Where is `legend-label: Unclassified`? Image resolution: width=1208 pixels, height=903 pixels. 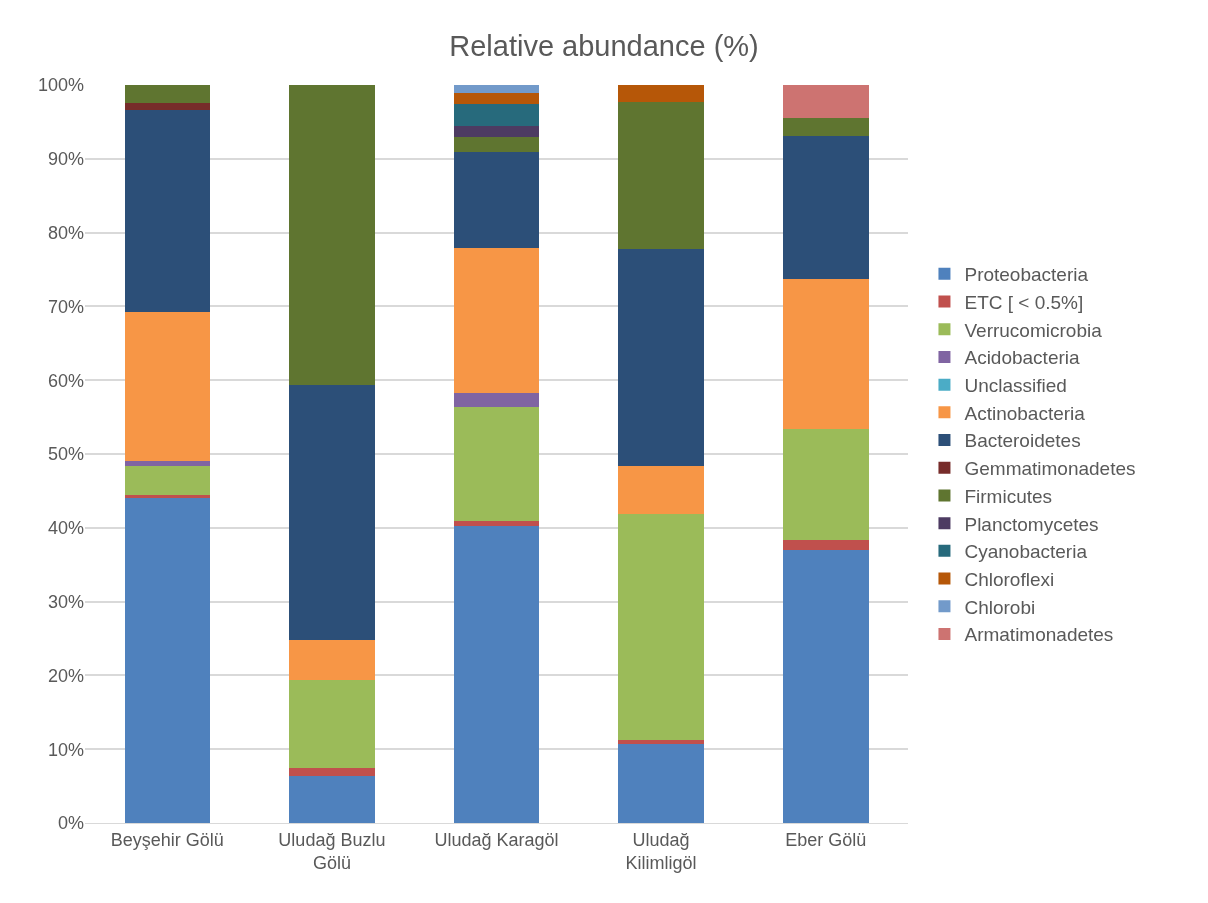 legend-label: Unclassified is located at coordinates (1015, 386).